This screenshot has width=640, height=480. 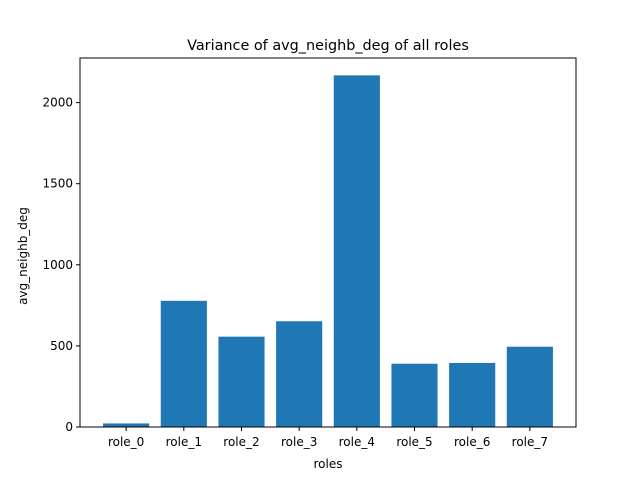 What do you see at coordinates (414, 442) in the screenshot?
I see `x-tick-label: role_5` at bounding box center [414, 442].